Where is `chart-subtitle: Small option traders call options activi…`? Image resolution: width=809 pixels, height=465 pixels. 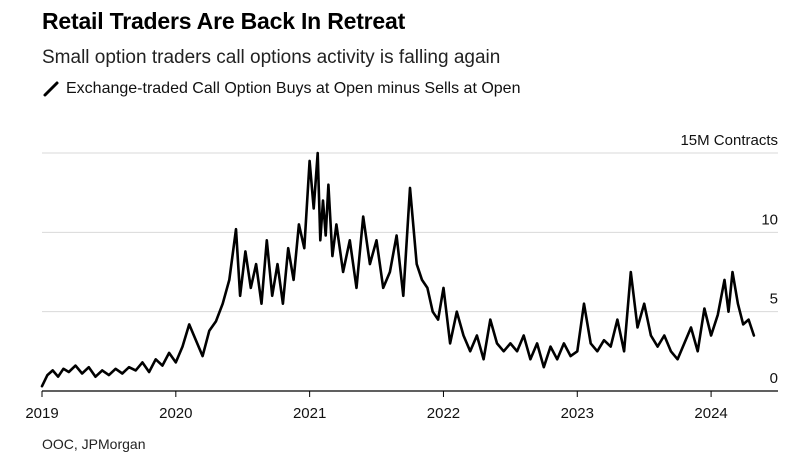 chart-subtitle: Small option traders call options activi… is located at coordinates (271, 57).